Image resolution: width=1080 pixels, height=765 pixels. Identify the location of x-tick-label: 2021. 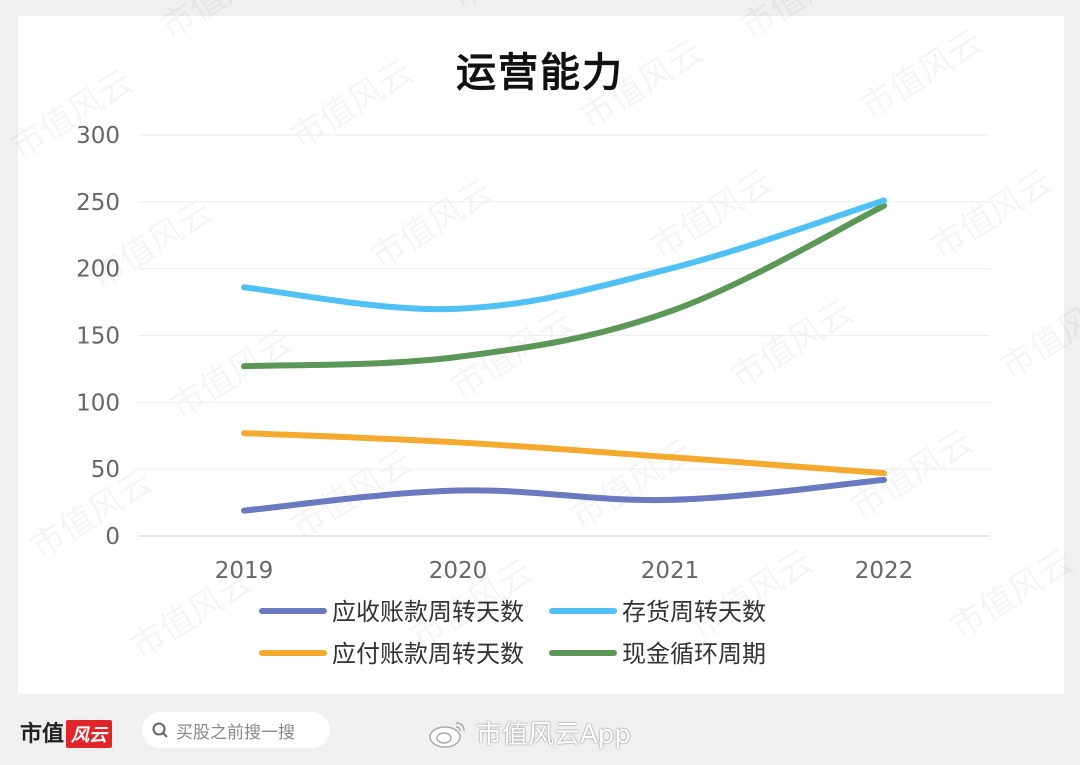
(670, 571).